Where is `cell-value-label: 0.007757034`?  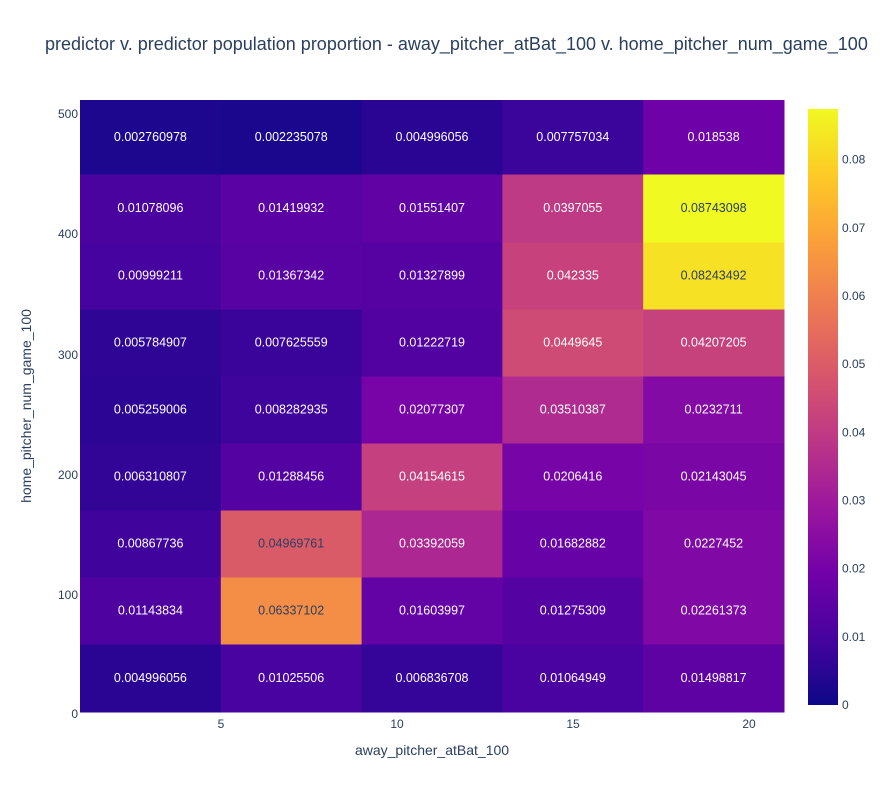 cell-value-label: 0.007757034 is located at coordinates (572, 137).